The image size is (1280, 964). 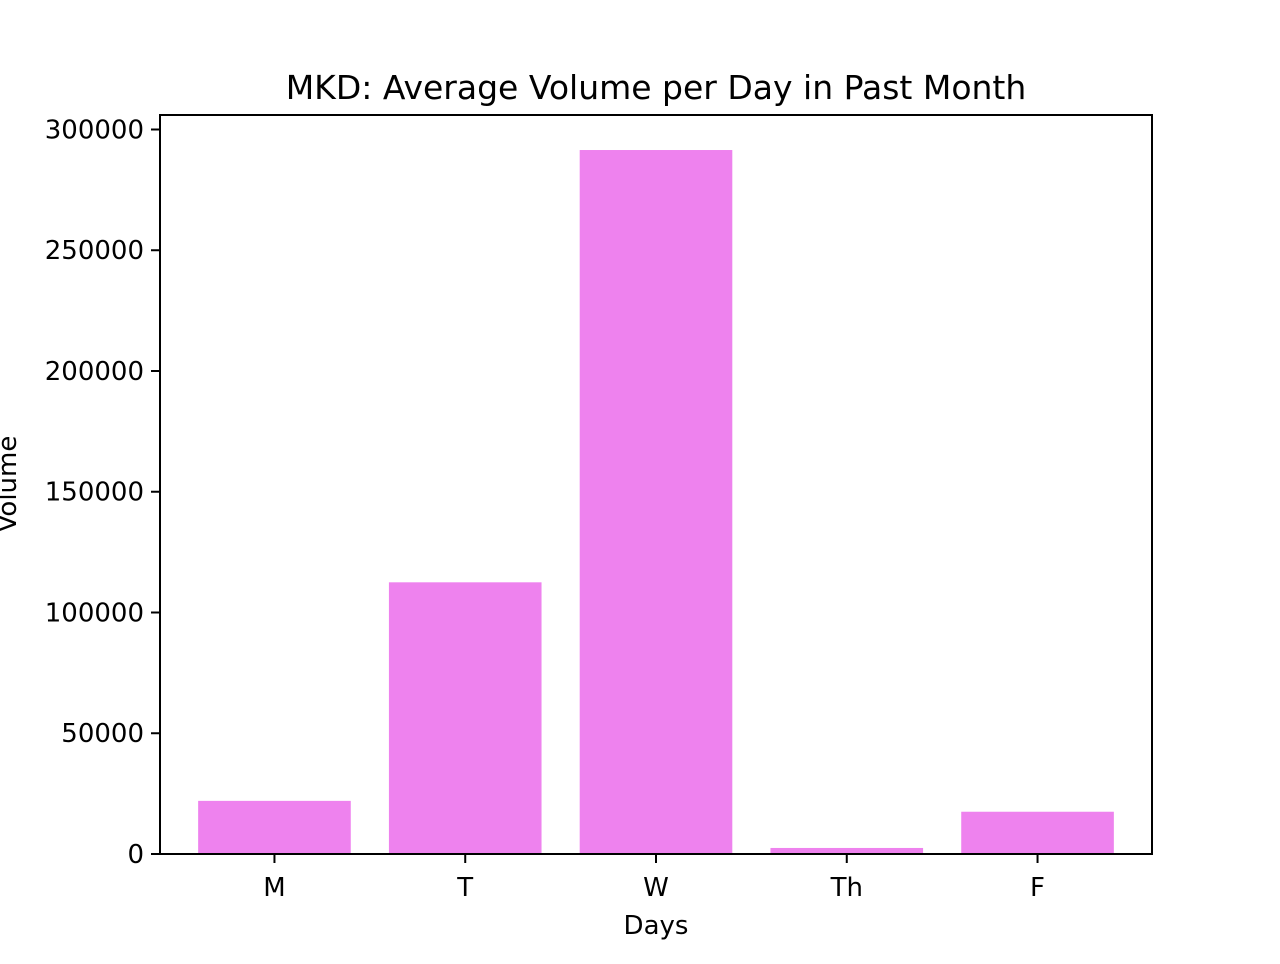 What do you see at coordinates (102, 734) in the screenshot?
I see `y-tick-label: 50000` at bounding box center [102, 734].